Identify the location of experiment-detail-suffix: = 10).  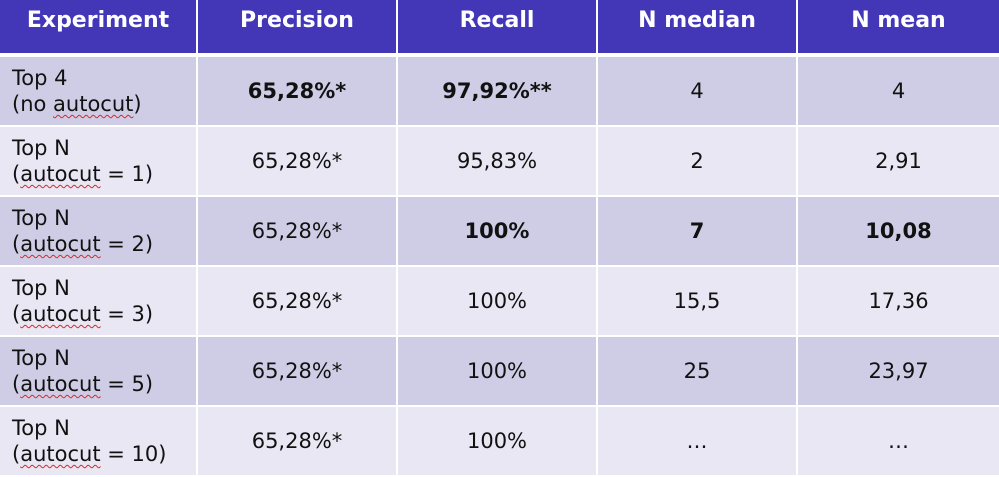
(133, 454).